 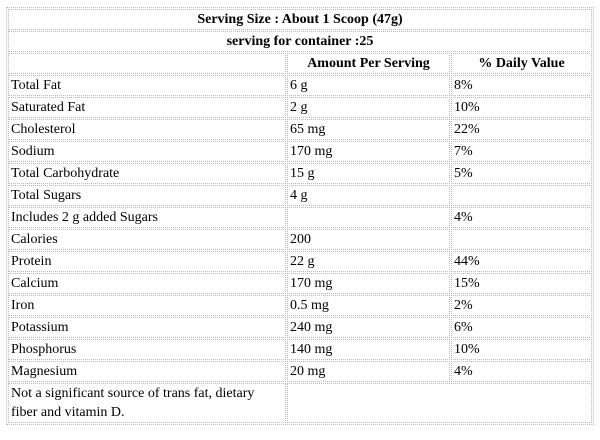 I want to click on daily-value-cell: 8%, so click(x=521, y=85).